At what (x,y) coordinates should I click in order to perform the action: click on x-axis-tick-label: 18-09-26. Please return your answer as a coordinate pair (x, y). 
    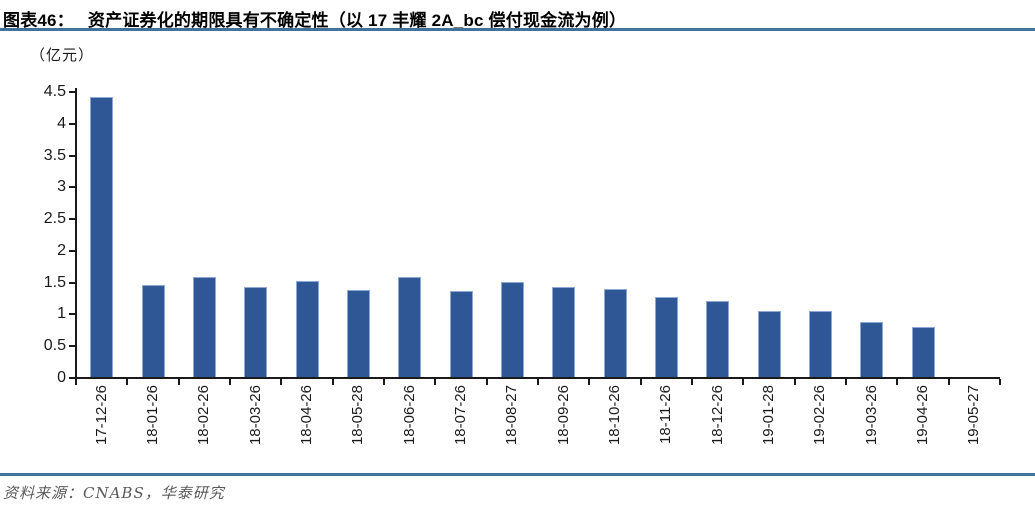
    Looking at the image, I should click on (563, 415).